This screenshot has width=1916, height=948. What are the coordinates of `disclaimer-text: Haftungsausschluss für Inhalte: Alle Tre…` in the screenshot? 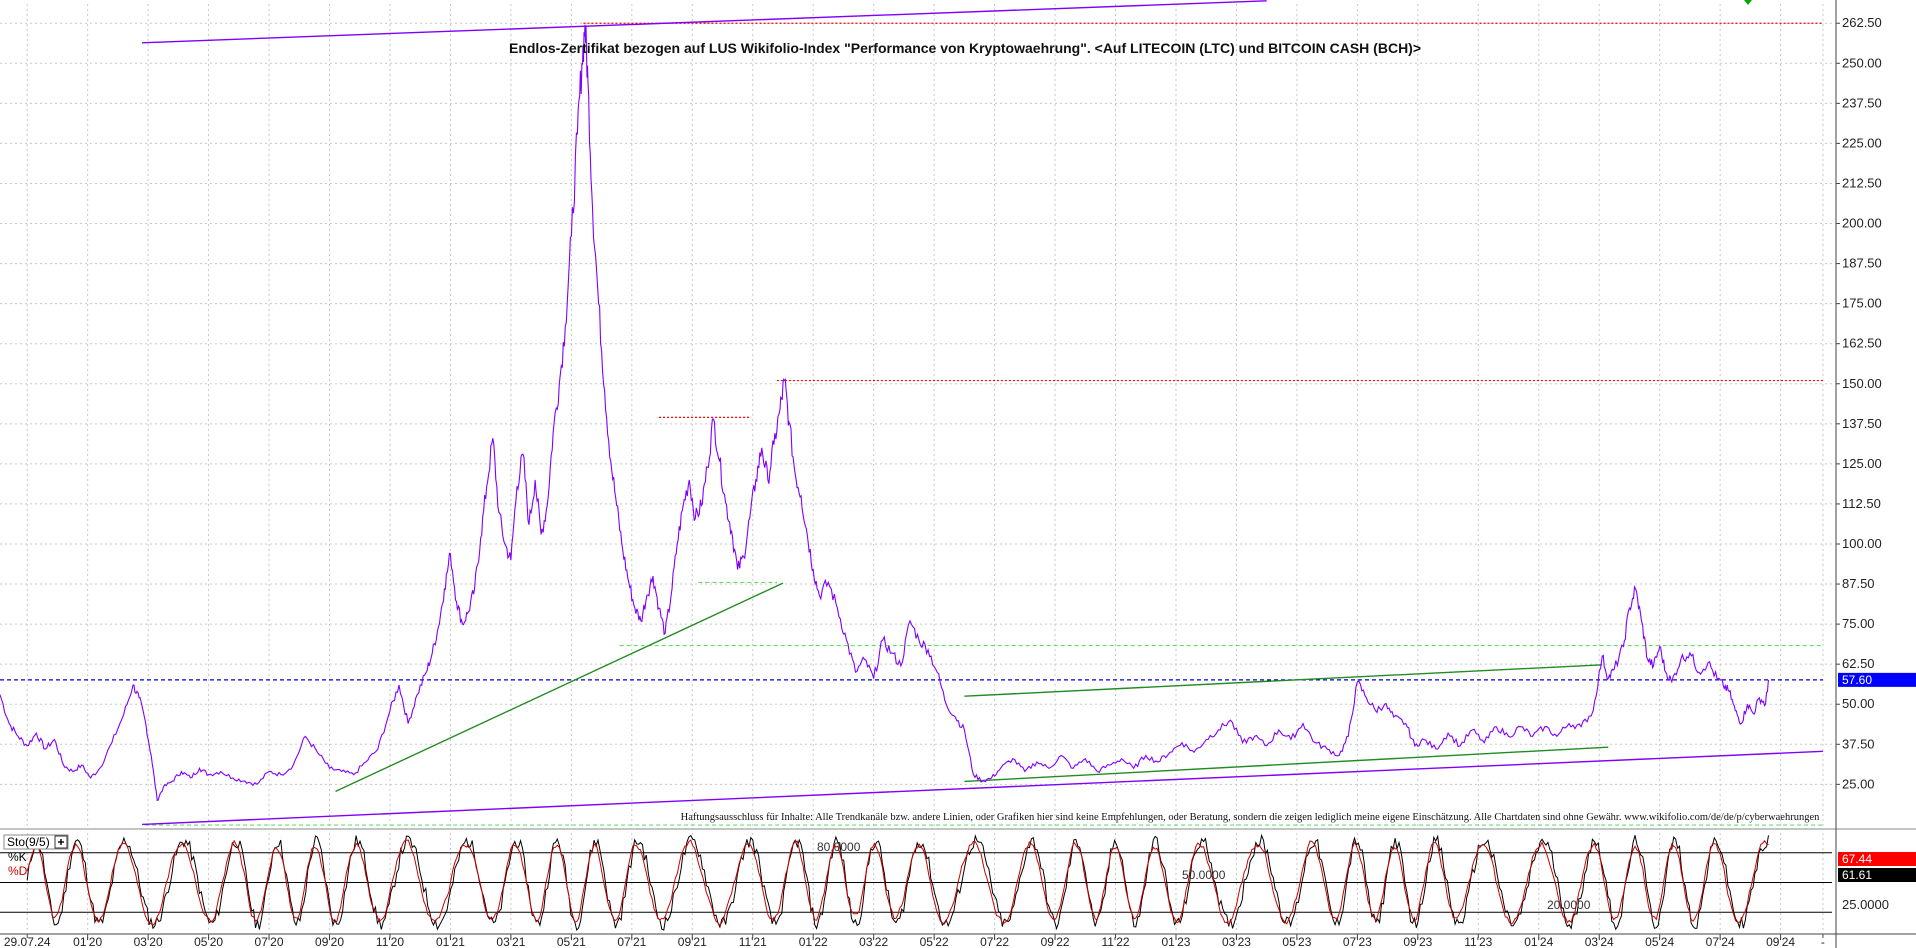 It's located at (1250, 817).